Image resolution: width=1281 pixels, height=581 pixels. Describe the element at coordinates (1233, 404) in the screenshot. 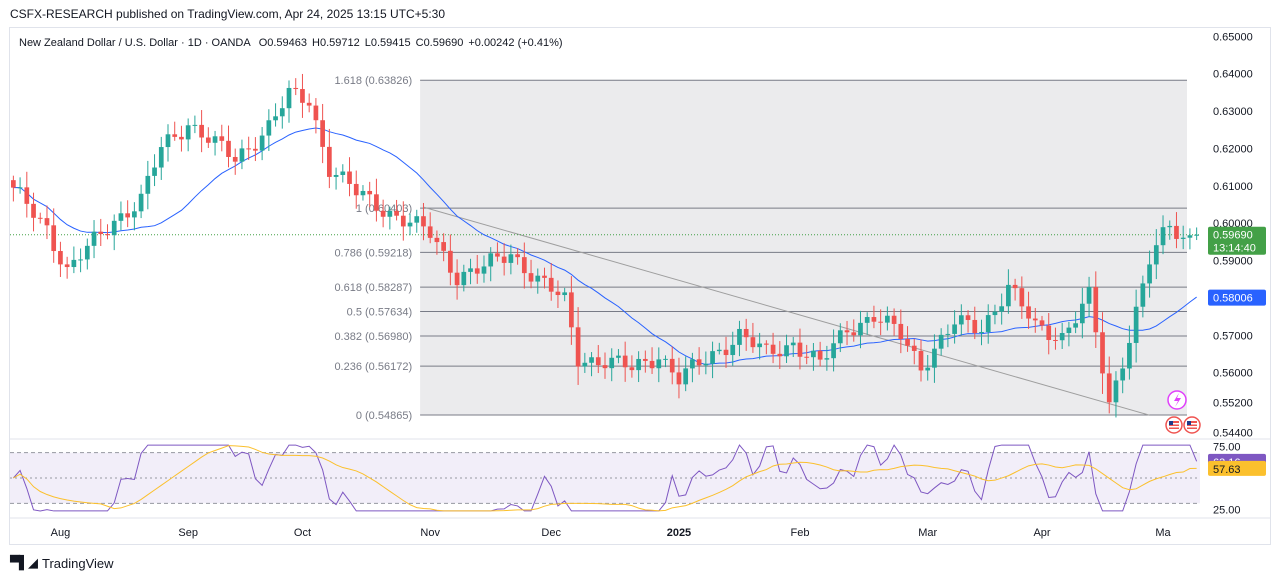

I see `price-tick-label: 0.55200` at that location.